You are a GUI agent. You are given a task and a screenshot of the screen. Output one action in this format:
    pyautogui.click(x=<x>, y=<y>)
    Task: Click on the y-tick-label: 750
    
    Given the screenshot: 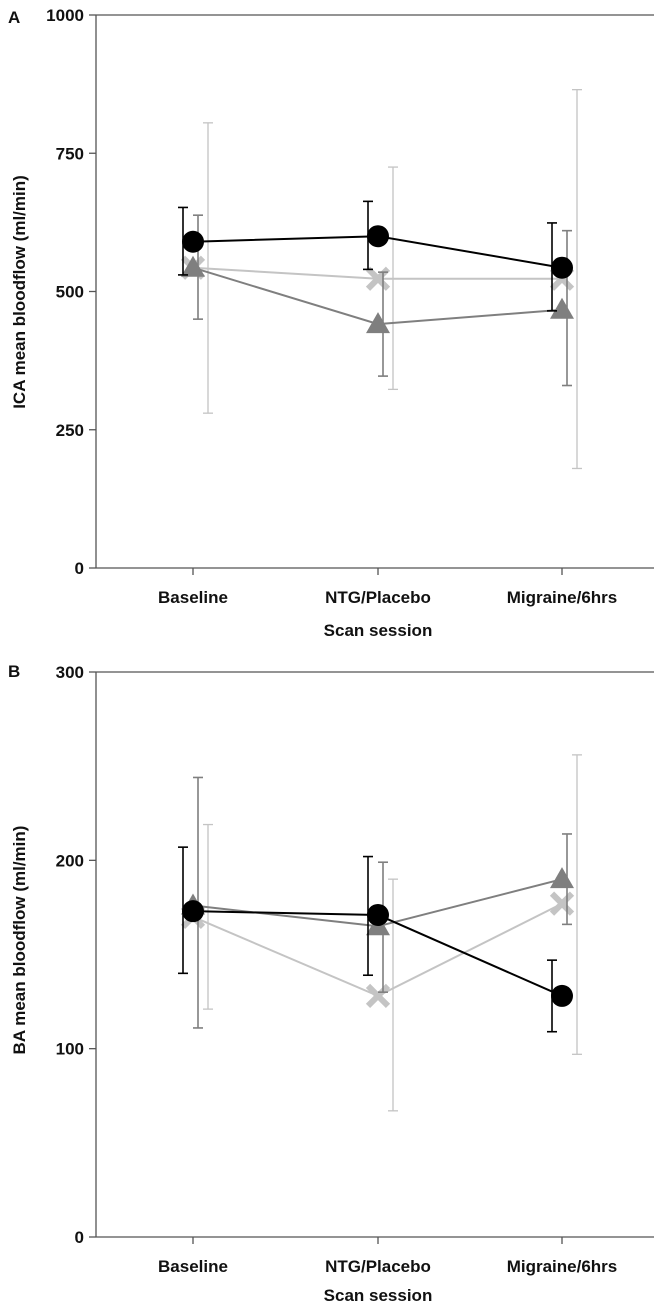 What is the action you would take?
    pyautogui.click(x=70, y=153)
    